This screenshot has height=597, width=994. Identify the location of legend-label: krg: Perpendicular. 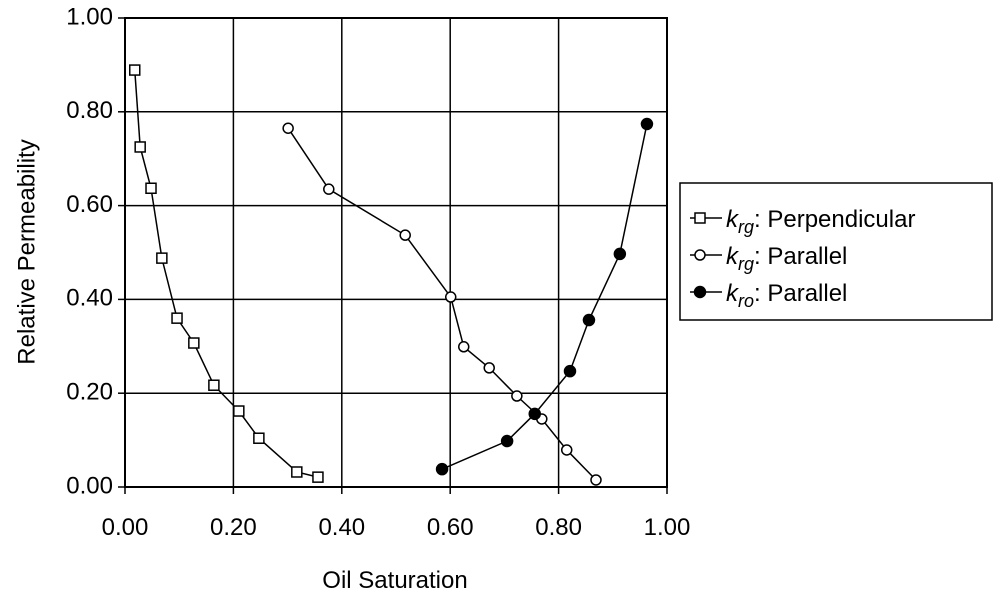
(820, 221).